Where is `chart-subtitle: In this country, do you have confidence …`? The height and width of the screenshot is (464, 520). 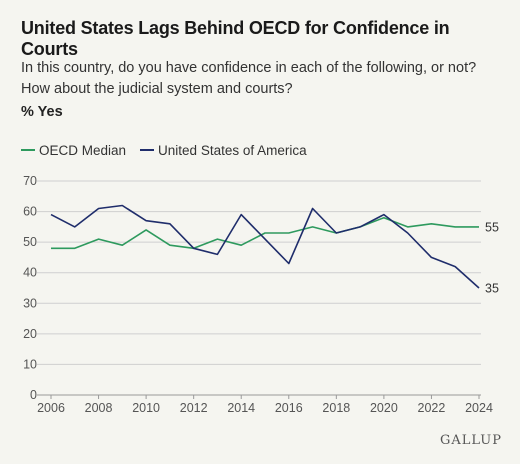
chart-subtitle: In this country, do you have confidence … is located at coordinates (249, 78).